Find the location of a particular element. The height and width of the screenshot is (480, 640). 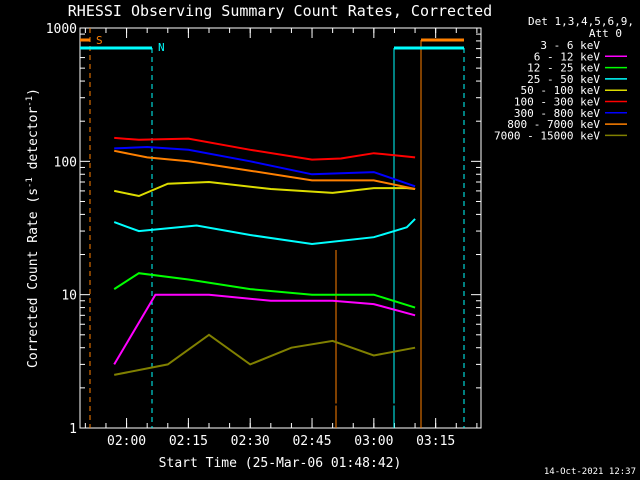

x-tick-label: 02:15 is located at coordinates (188, 441).